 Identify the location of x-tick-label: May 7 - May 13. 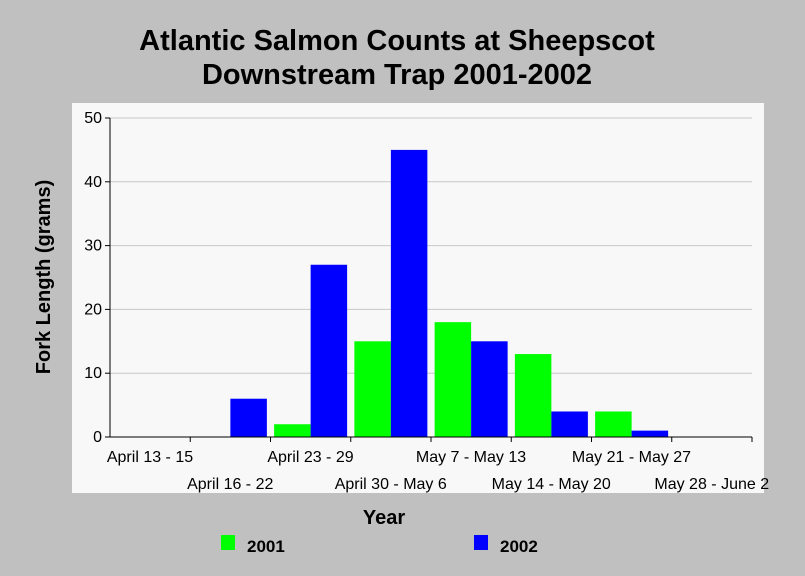
(471, 457).